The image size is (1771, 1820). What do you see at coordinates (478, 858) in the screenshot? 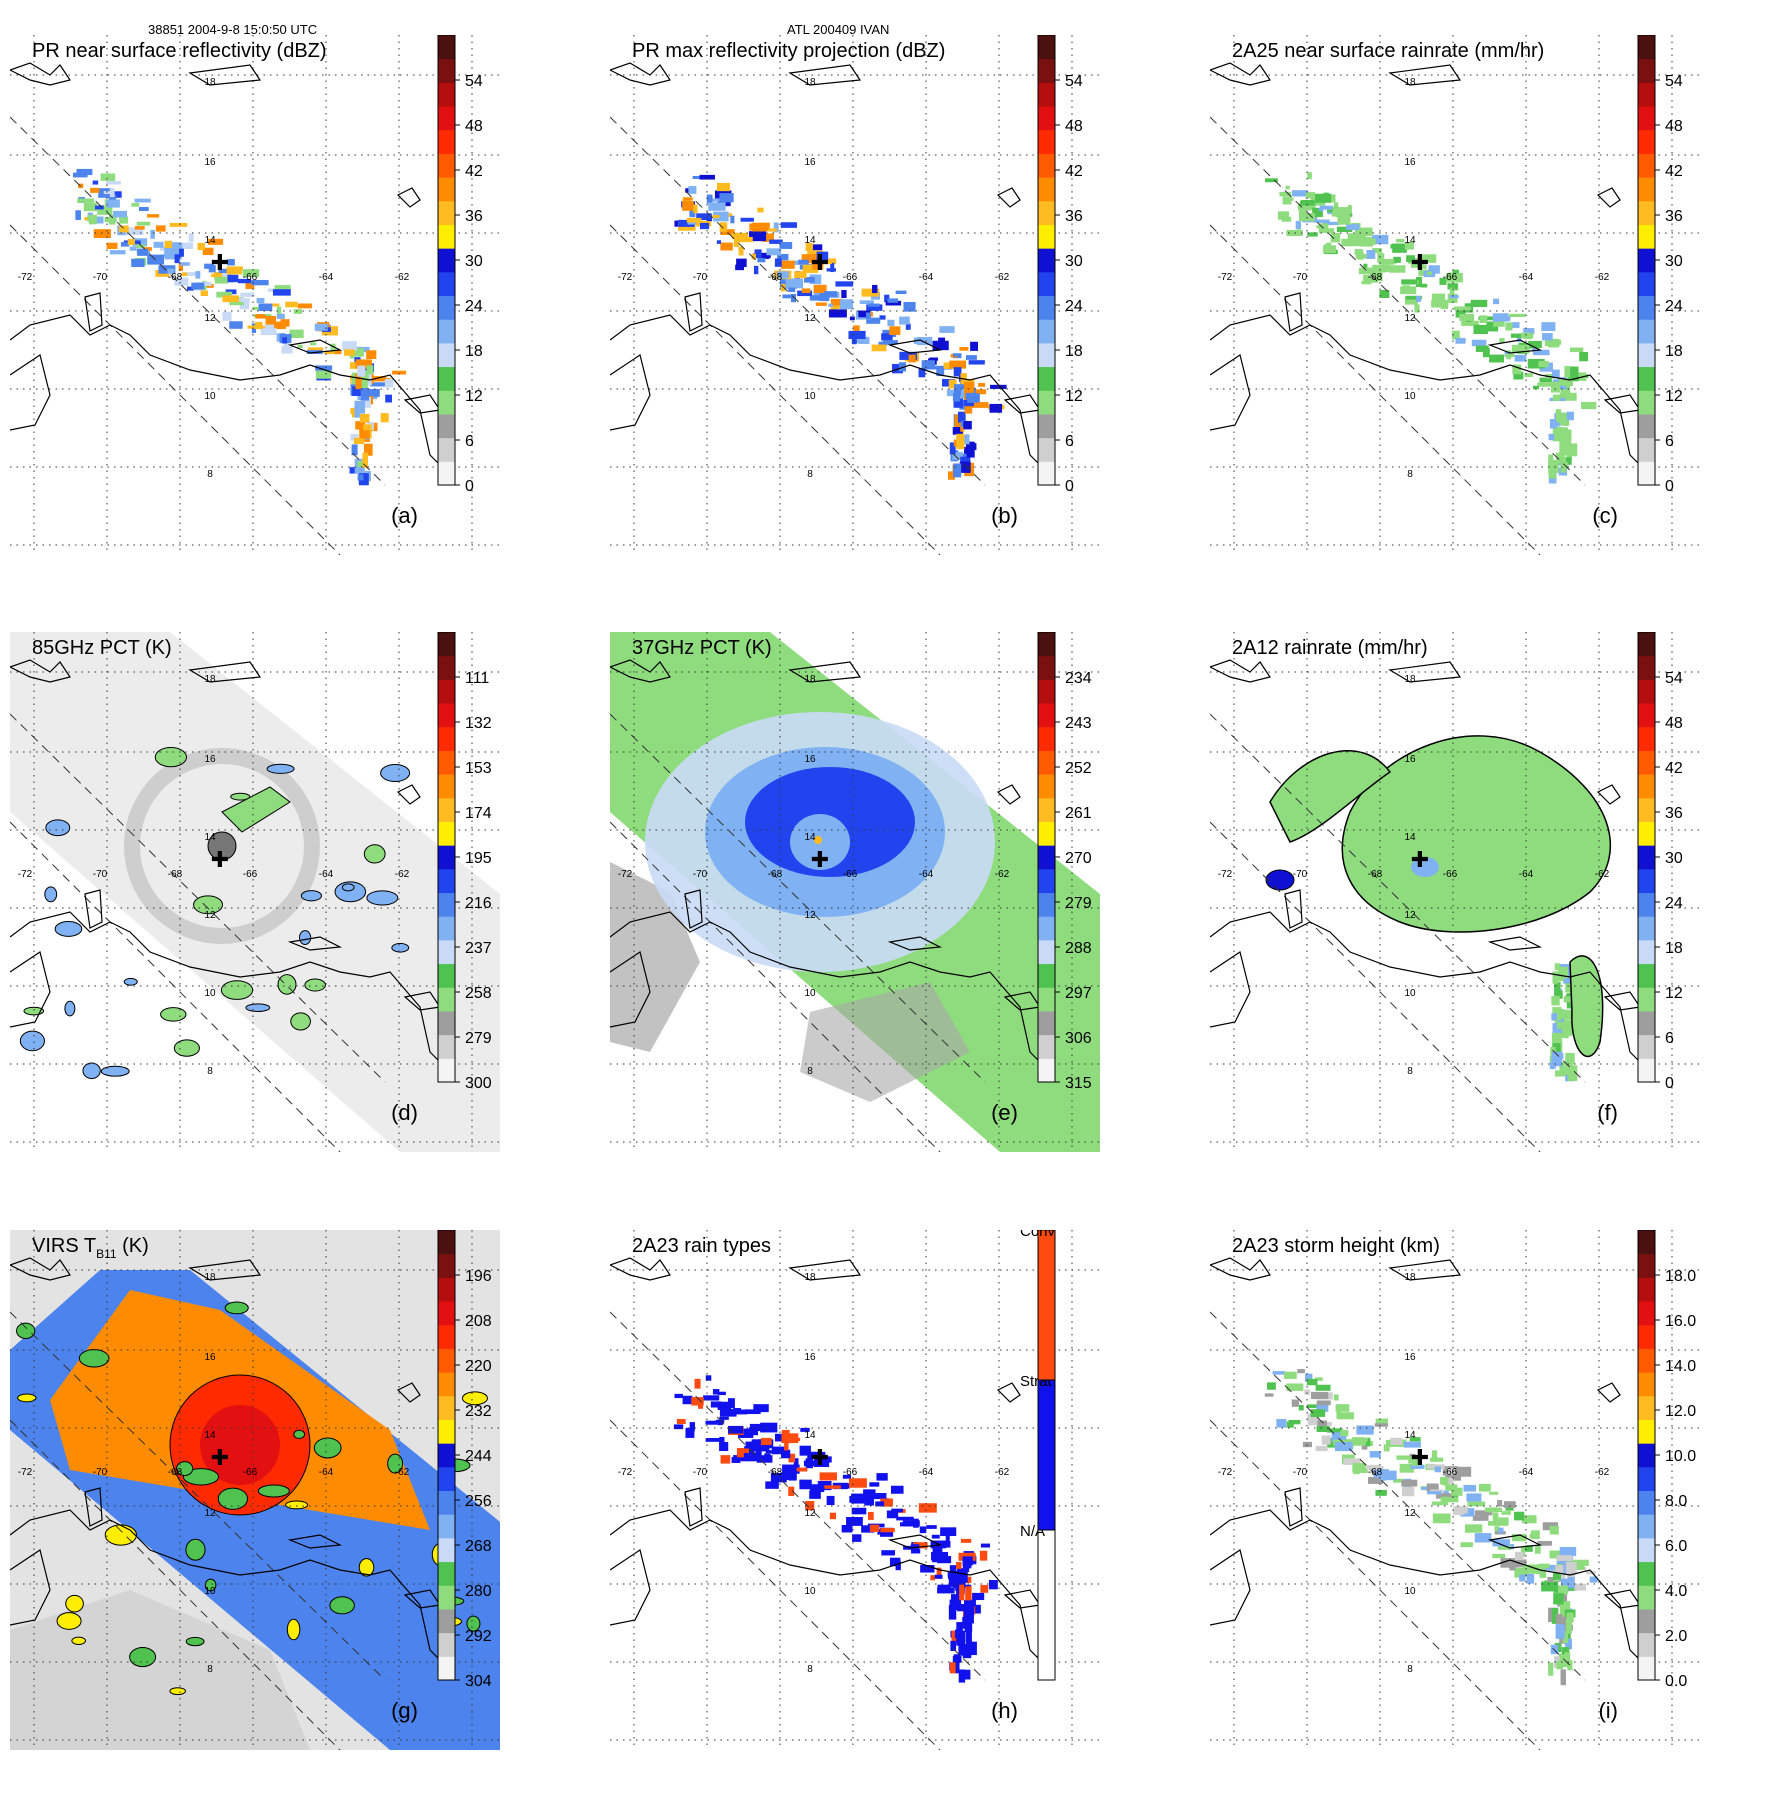
I see `colorbar-tick-label: 195` at bounding box center [478, 858].